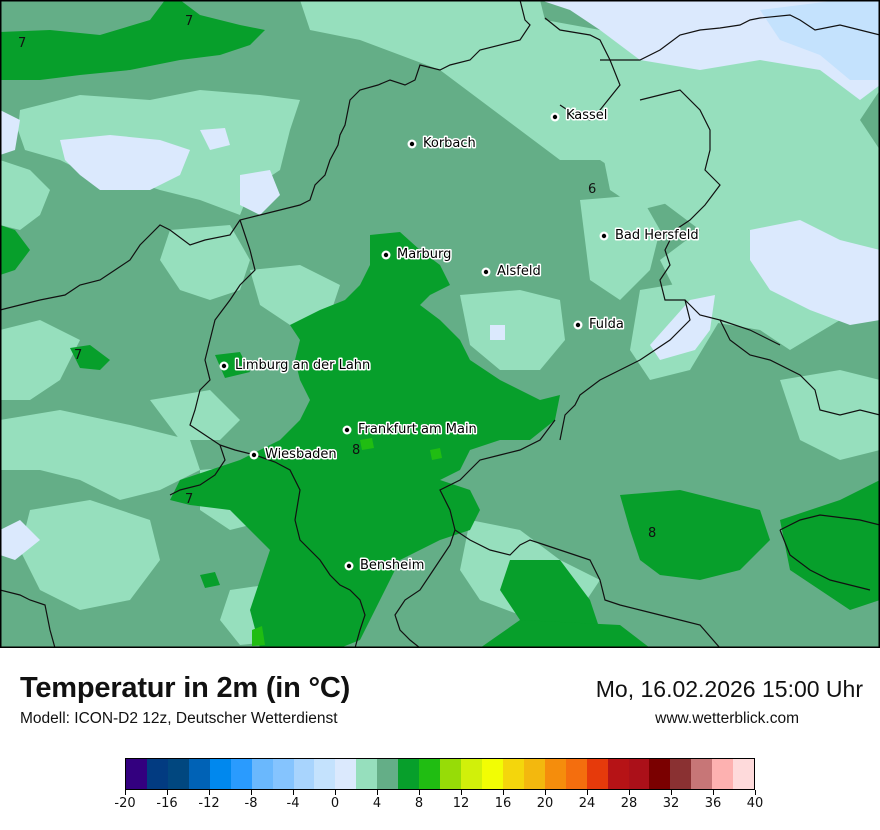 The image size is (880, 830). Describe the element at coordinates (586, 115) in the screenshot. I see `city-label: Kassel` at that location.